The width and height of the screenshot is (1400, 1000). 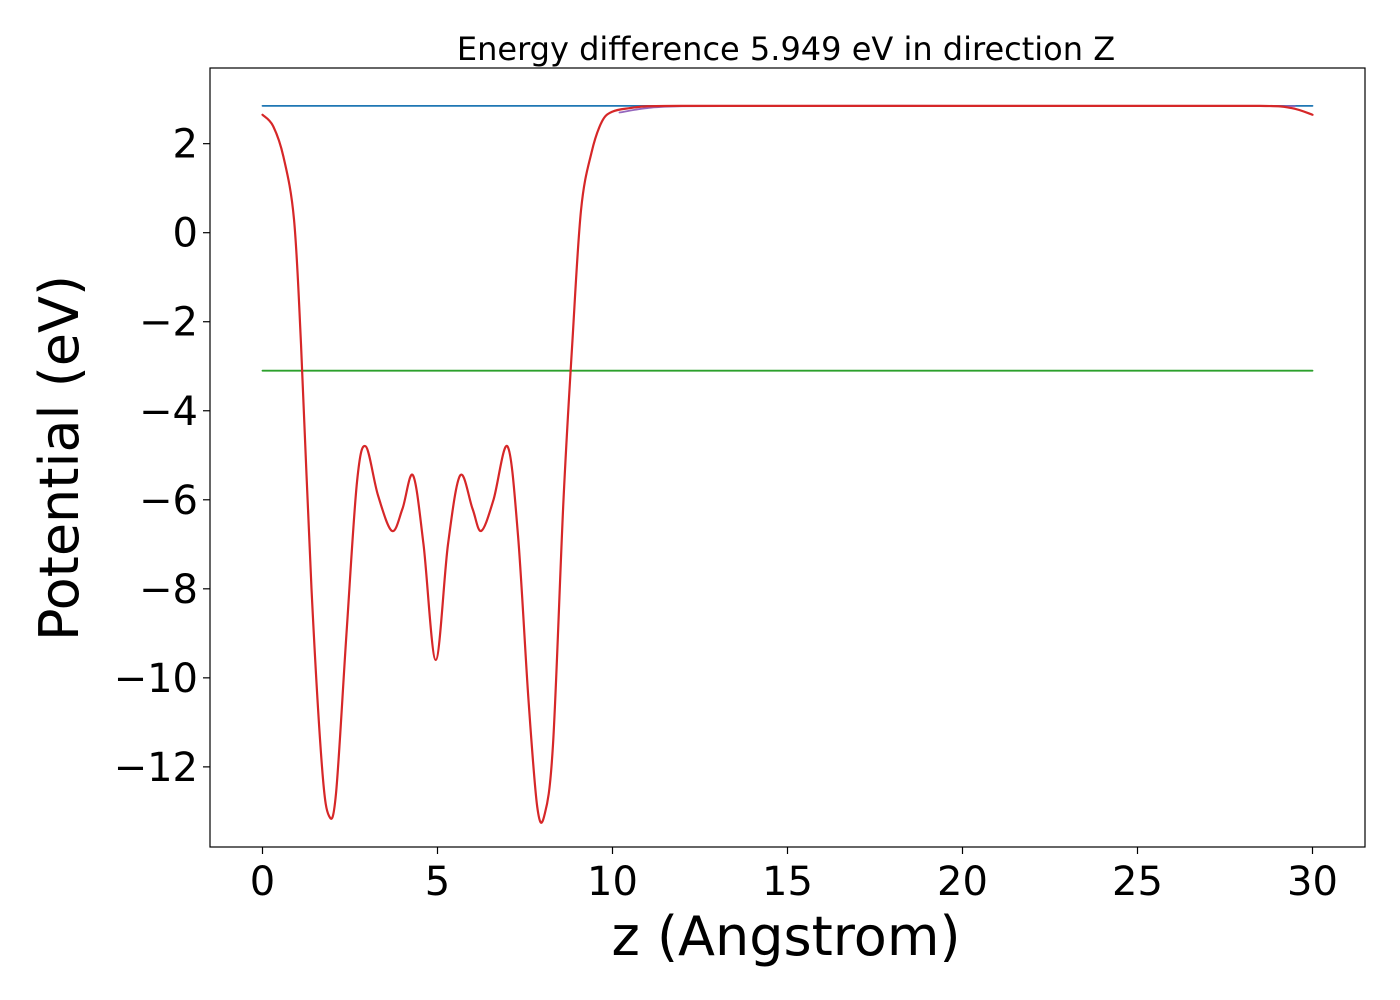 I want to click on x-axis-label: z (Angstrom), so click(x=785, y=936).